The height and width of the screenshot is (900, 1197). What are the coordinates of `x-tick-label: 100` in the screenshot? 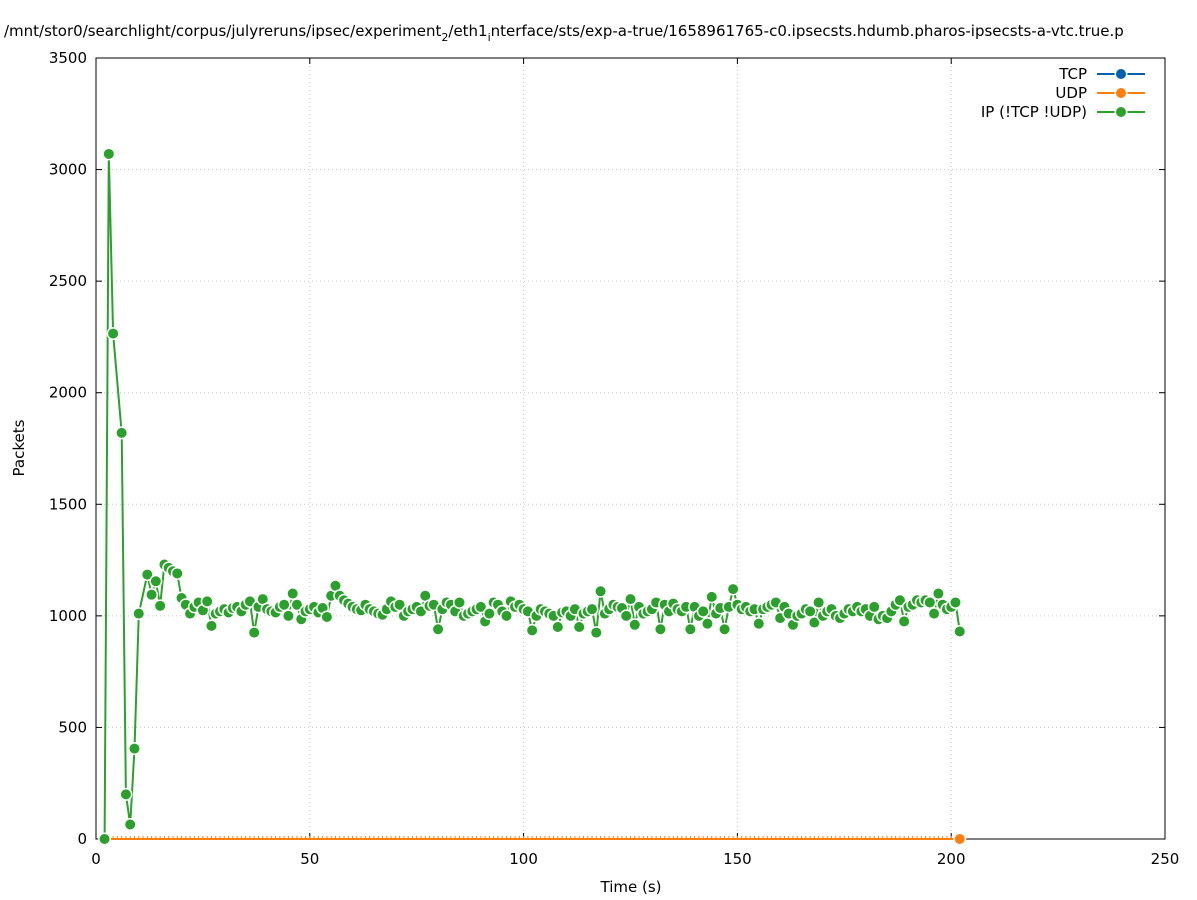 It's located at (523, 859).